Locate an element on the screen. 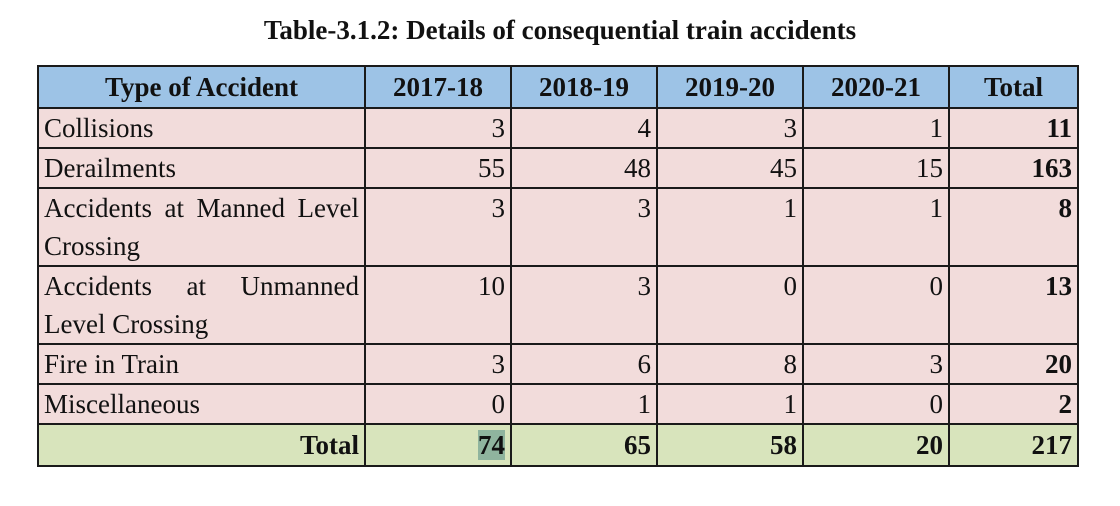 The height and width of the screenshot is (506, 1120). header-2017-18: 2017-18 is located at coordinates (438, 87).